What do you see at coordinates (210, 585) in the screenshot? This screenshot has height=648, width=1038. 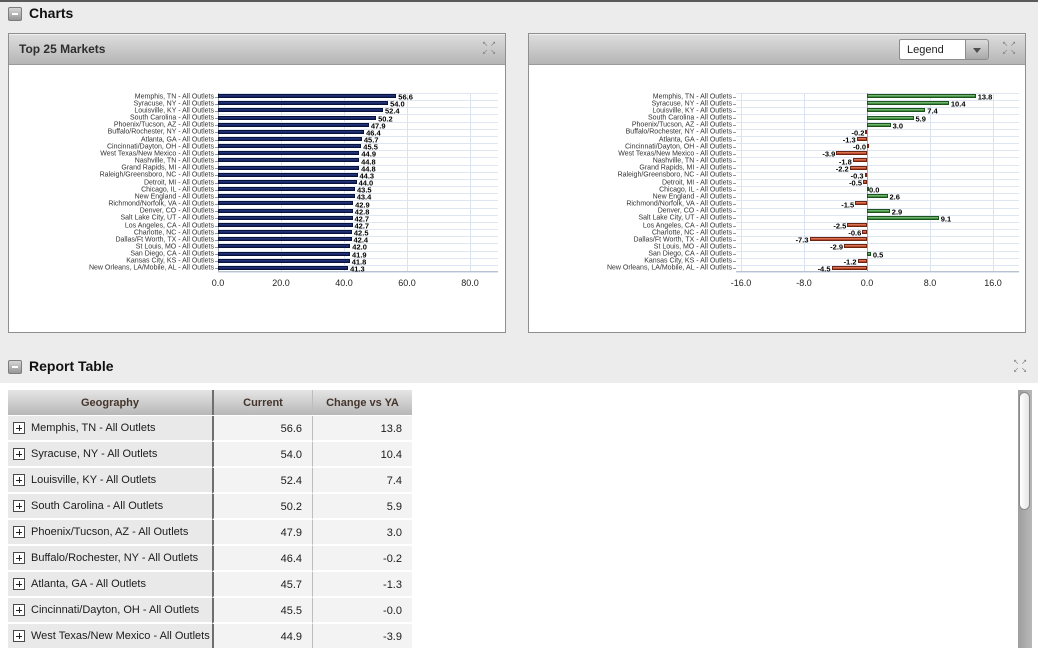 I see `table-row: Atlanta, GA - All Outlets 45.7 -1.3` at bounding box center [210, 585].